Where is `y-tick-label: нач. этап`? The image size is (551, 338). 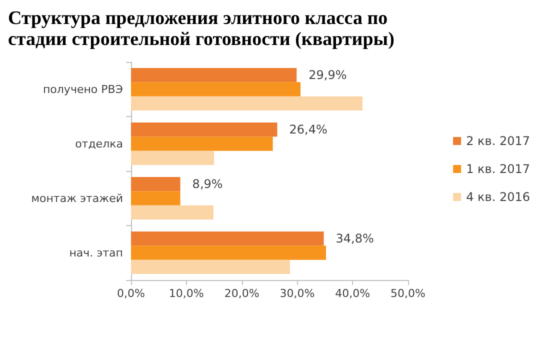
y-tick-label: нач. этап is located at coordinates (96, 253).